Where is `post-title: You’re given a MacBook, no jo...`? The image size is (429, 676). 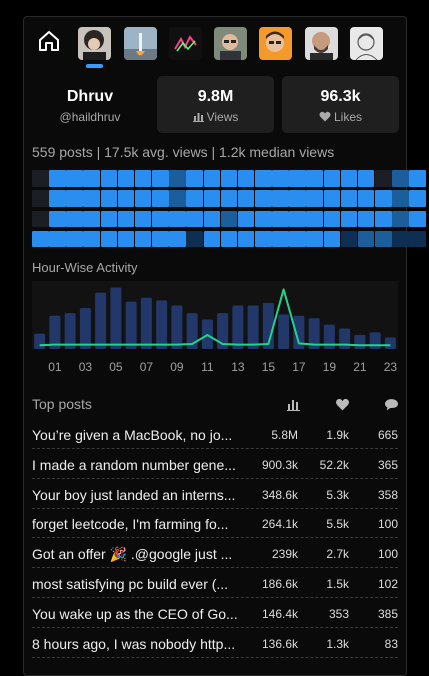 post-title: You’re given a MacBook, no jo... is located at coordinates (132, 435).